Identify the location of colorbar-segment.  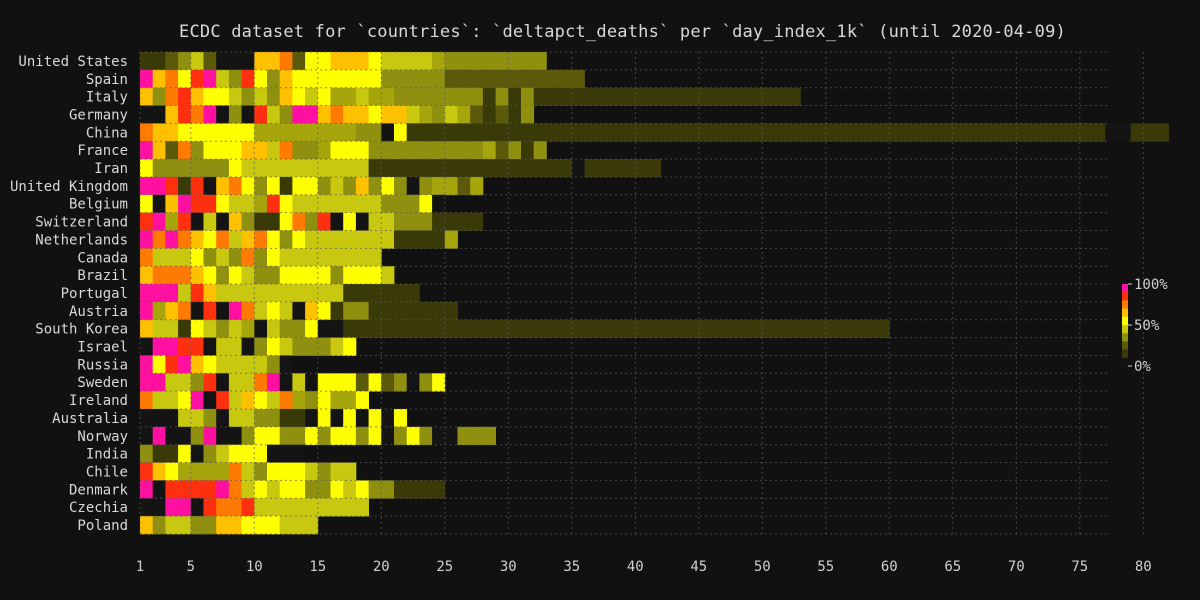
(1125, 321).